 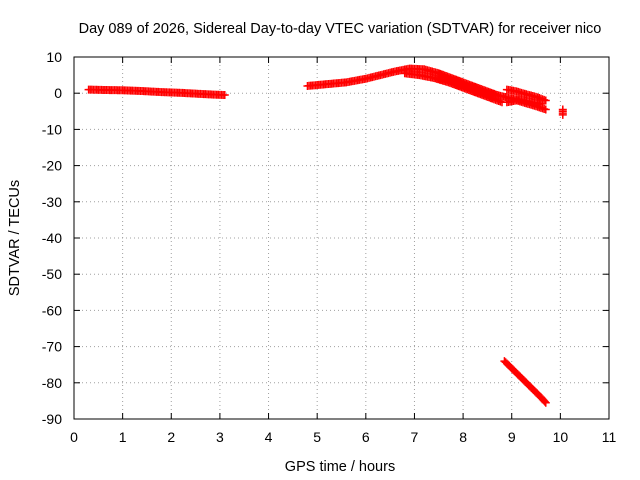 What do you see at coordinates (123, 437) in the screenshot?
I see `x-tick-label: 1` at bounding box center [123, 437].